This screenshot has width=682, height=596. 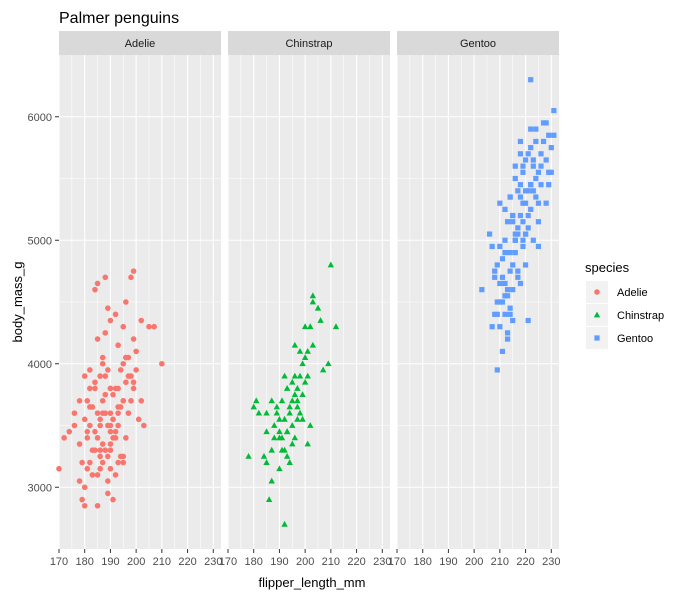 What do you see at coordinates (525, 562) in the screenshot?
I see `x-tick-label: 220` at bounding box center [525, 562].